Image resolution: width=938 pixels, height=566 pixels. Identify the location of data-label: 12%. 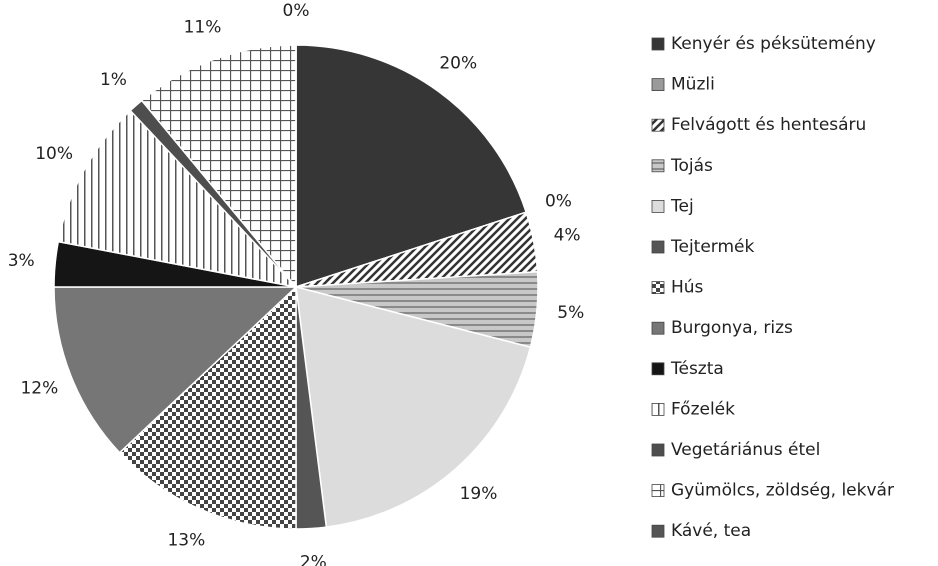
(39, 389).